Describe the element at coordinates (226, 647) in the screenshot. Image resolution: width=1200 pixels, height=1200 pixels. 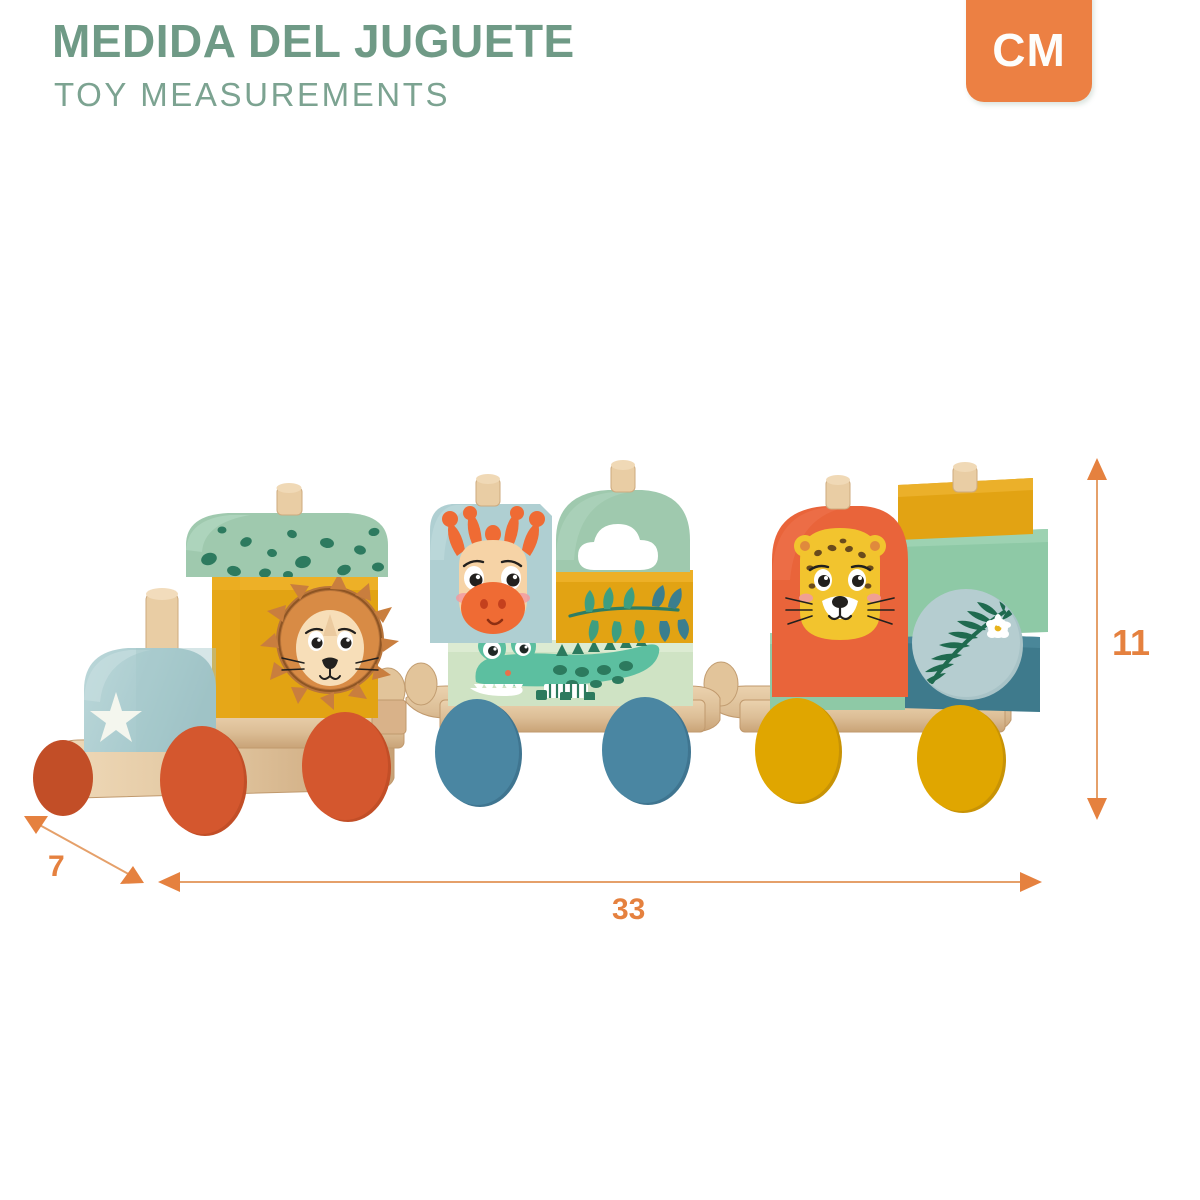
I see `locomotive-lion-block-side` at that location.